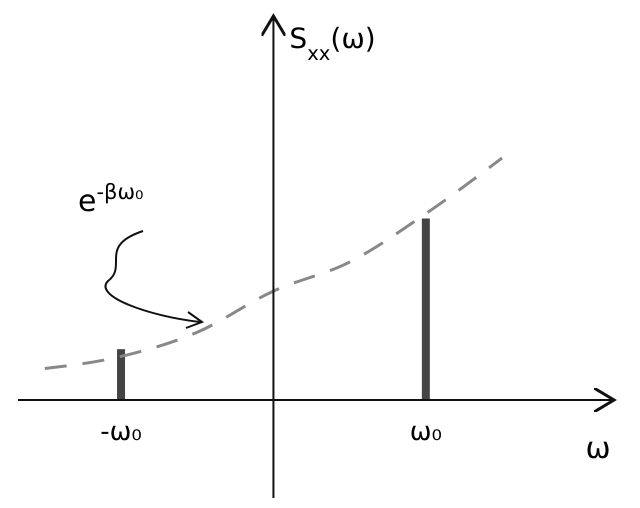 The image size is (640, 508). Describe the element at coordinates (111, 199) in the screenshot. I see `annotation: e$^{-βω₀}$` at that location.